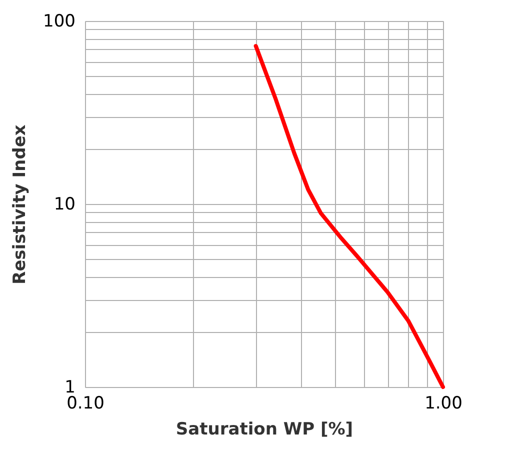 The width and height of the screenshot is (512, 476). I want to click on y-tick-label: 10, so click(65, 204).